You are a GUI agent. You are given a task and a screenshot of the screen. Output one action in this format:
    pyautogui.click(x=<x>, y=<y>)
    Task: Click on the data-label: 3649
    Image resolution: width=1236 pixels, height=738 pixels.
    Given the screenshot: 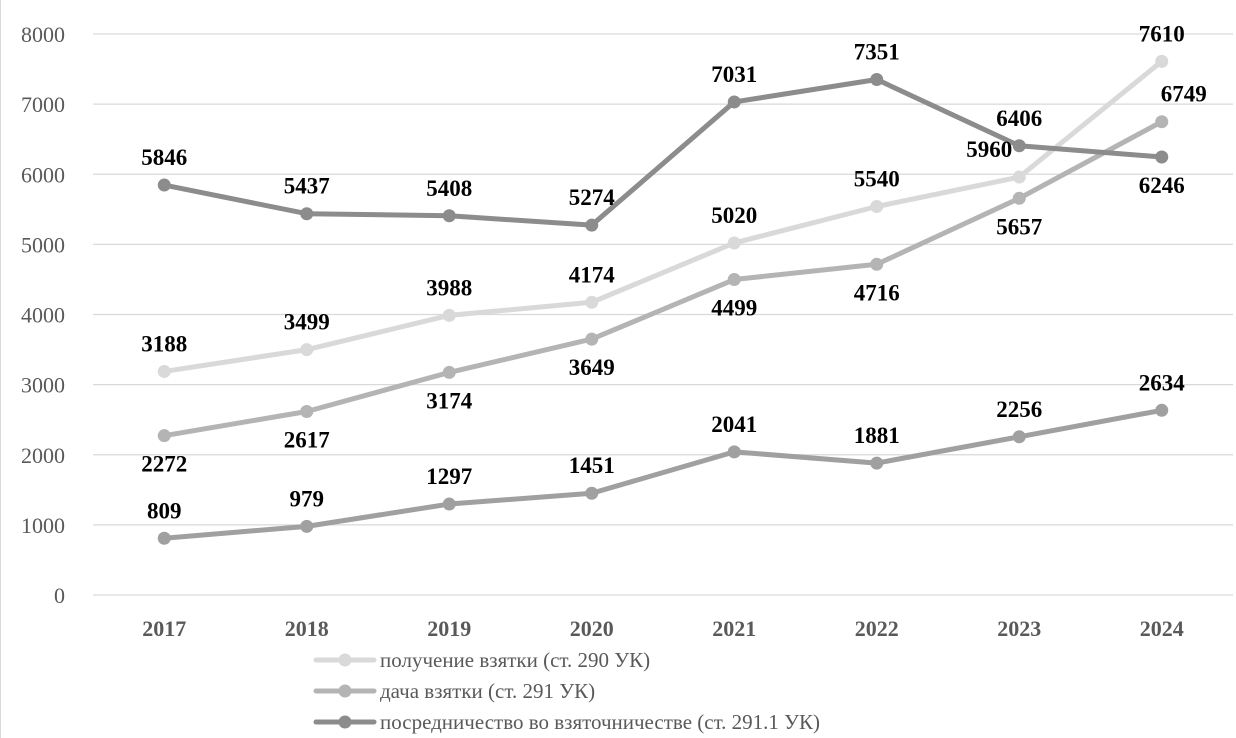 What is the action you would take?
    pyautogui.click(x=592, y=367)
    